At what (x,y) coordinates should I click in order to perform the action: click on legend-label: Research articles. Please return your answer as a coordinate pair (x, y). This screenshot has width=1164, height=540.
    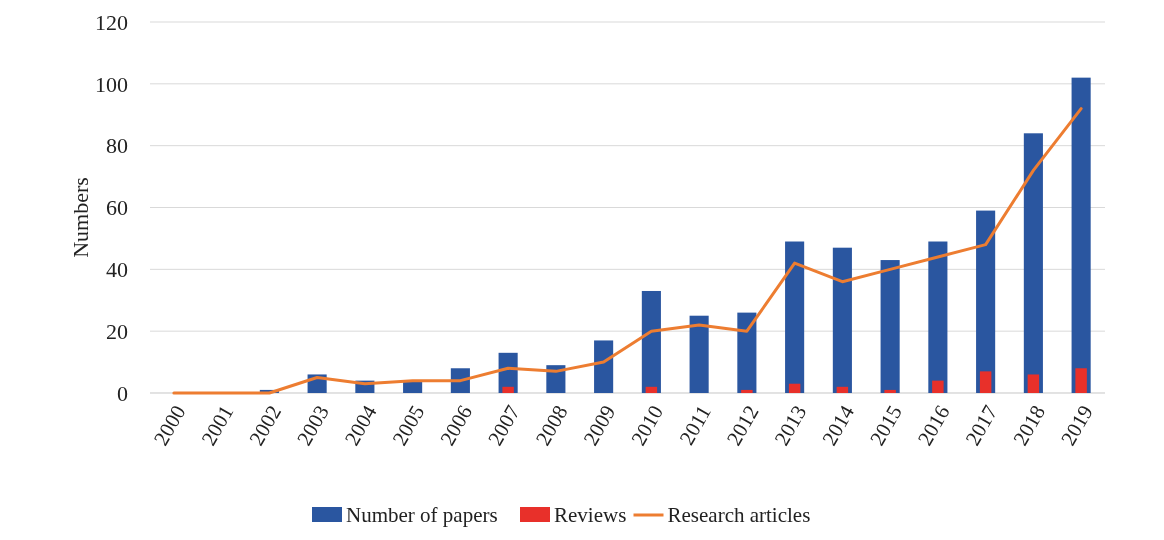
    Looking at the image, I should click on (739, 515).